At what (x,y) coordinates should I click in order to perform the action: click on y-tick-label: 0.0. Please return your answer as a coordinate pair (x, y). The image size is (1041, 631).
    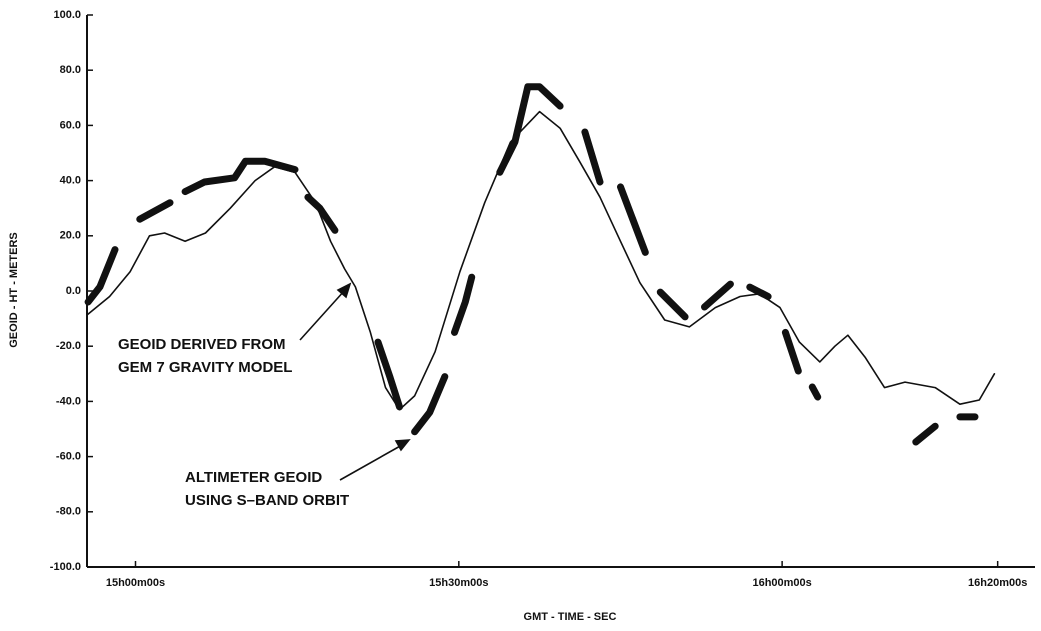
    Looking at the image, I should click on (73, 291).